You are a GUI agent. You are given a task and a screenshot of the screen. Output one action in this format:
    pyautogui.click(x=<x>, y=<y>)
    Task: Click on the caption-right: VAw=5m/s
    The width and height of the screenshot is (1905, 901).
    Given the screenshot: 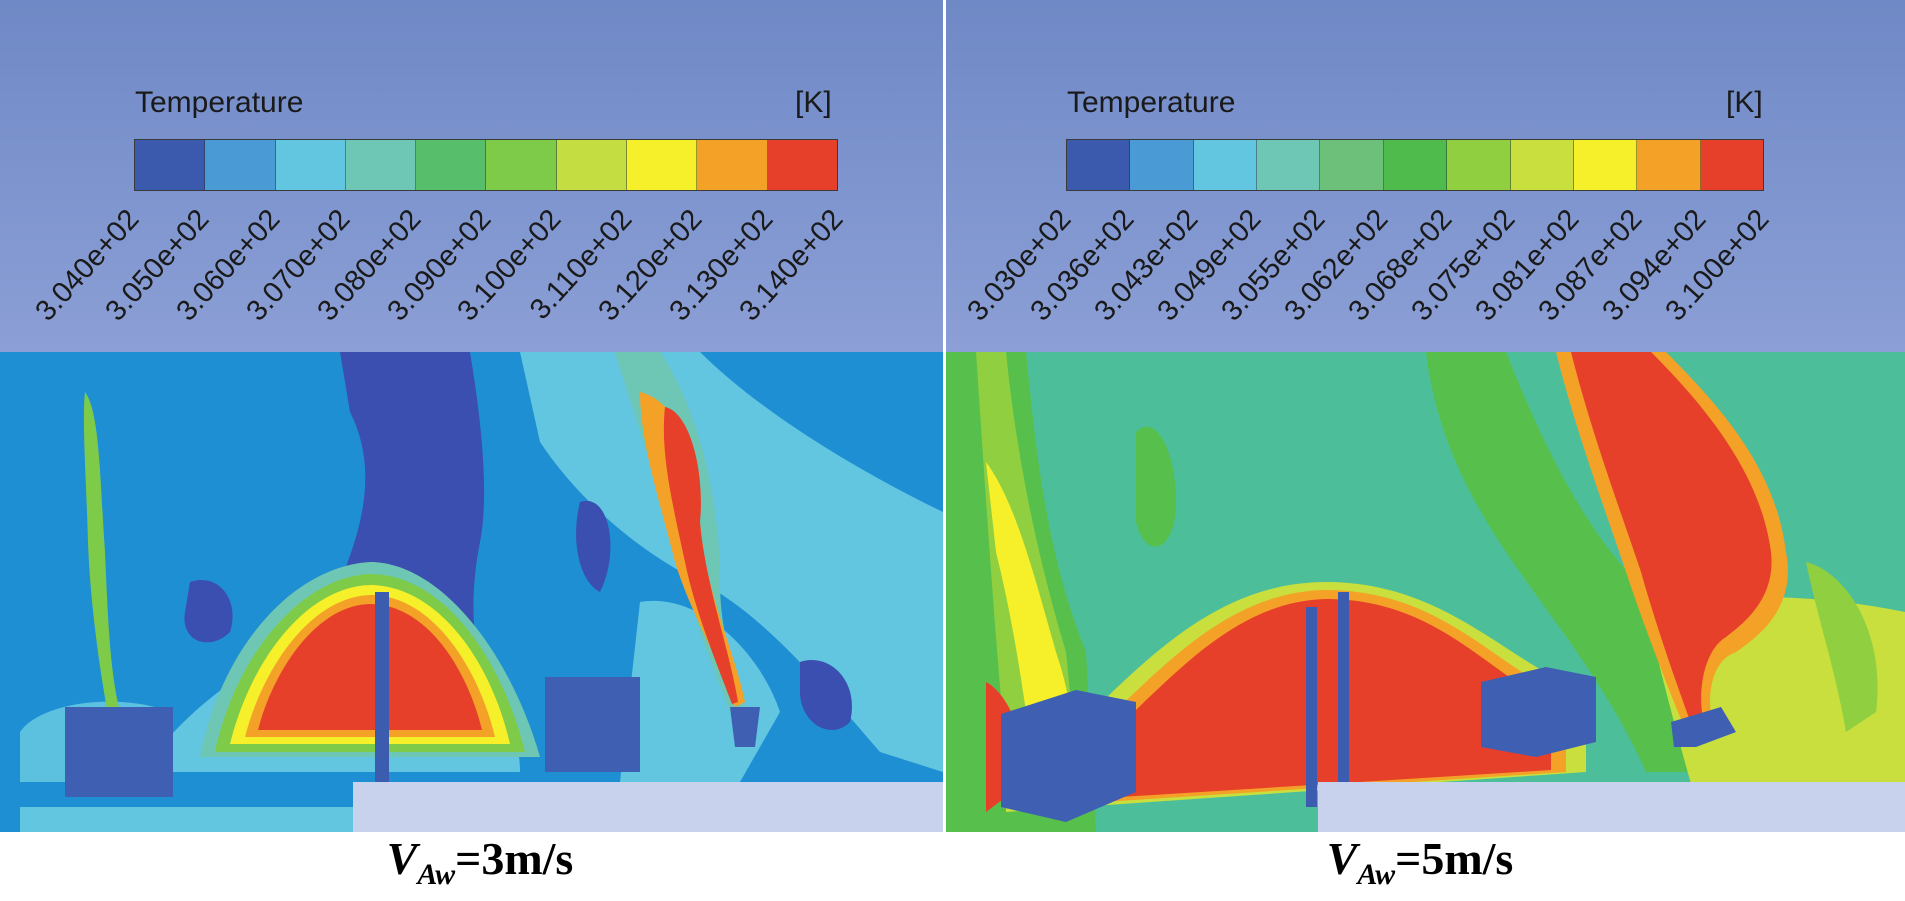 What is the action you would take?
    pyautogui.click(x=1420, y=862)
    